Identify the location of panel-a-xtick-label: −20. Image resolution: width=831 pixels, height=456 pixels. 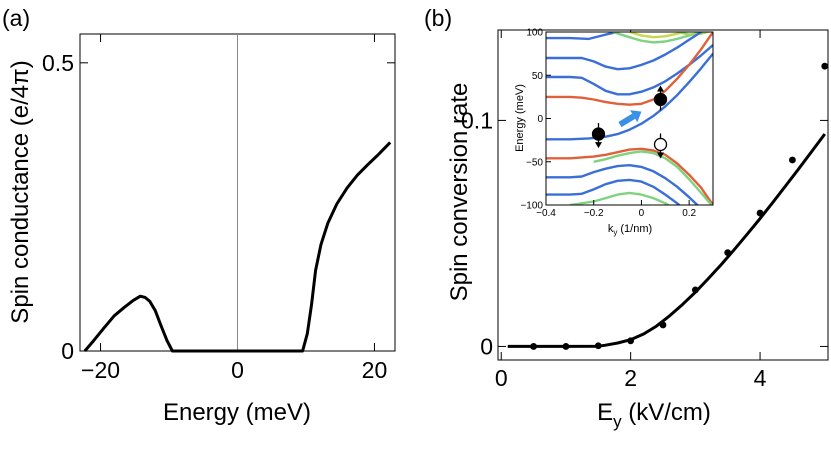
(100, 370).